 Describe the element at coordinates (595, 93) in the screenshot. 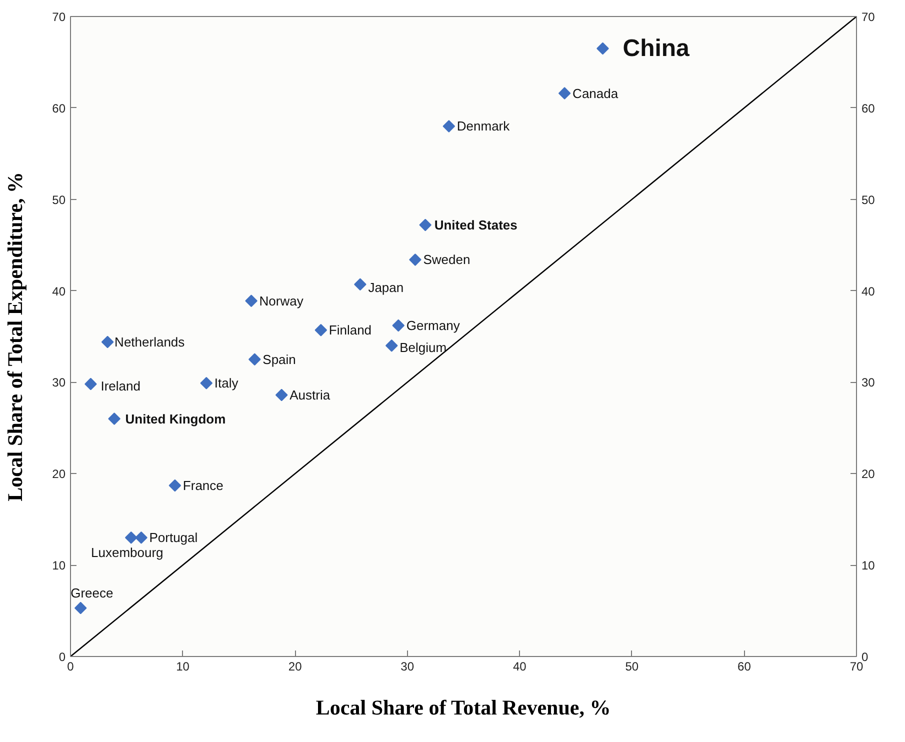

I see `annotation: Canada` at that location.